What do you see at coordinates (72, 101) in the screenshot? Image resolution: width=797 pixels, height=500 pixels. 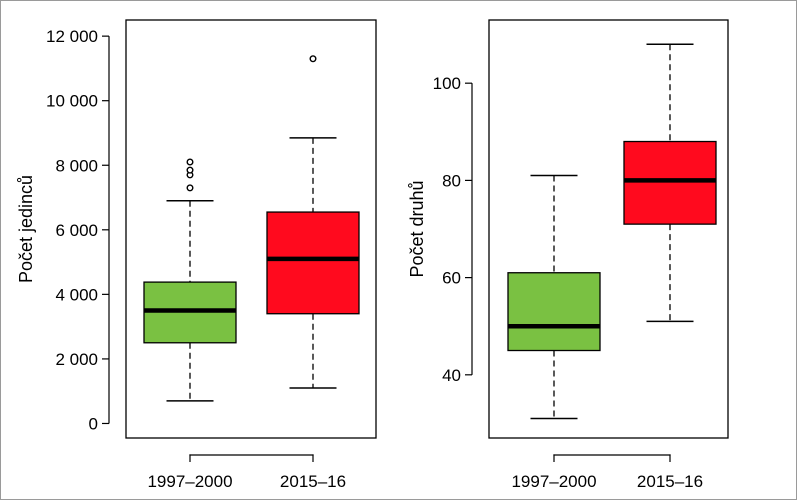 I see `y-tick-label: 10 000` at bounding box center [72, 101].